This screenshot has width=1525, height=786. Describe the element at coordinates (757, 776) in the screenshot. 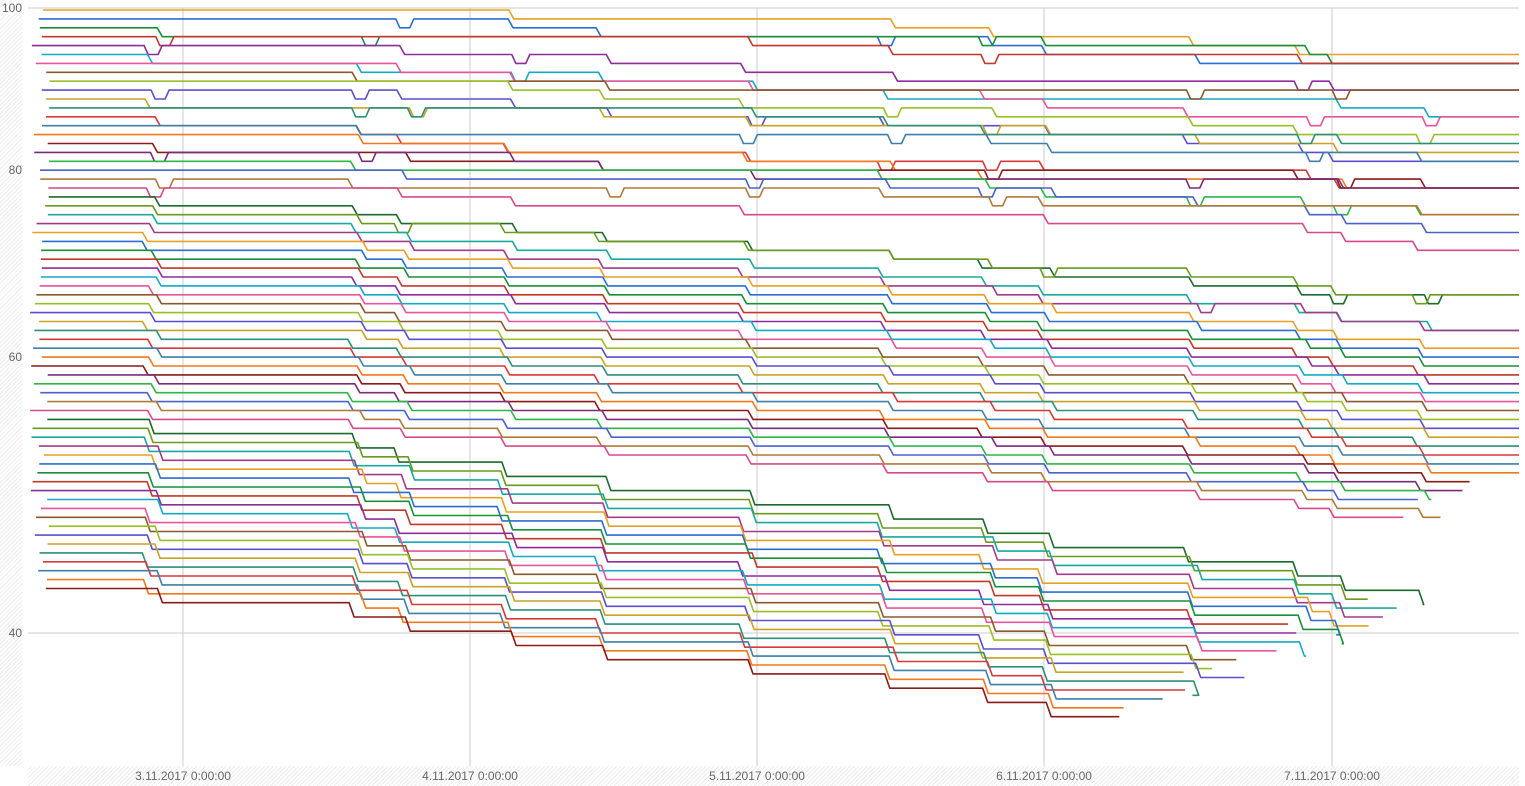

I see `x-tick-5-11: 5.11.2017 0:00:00` at that location.